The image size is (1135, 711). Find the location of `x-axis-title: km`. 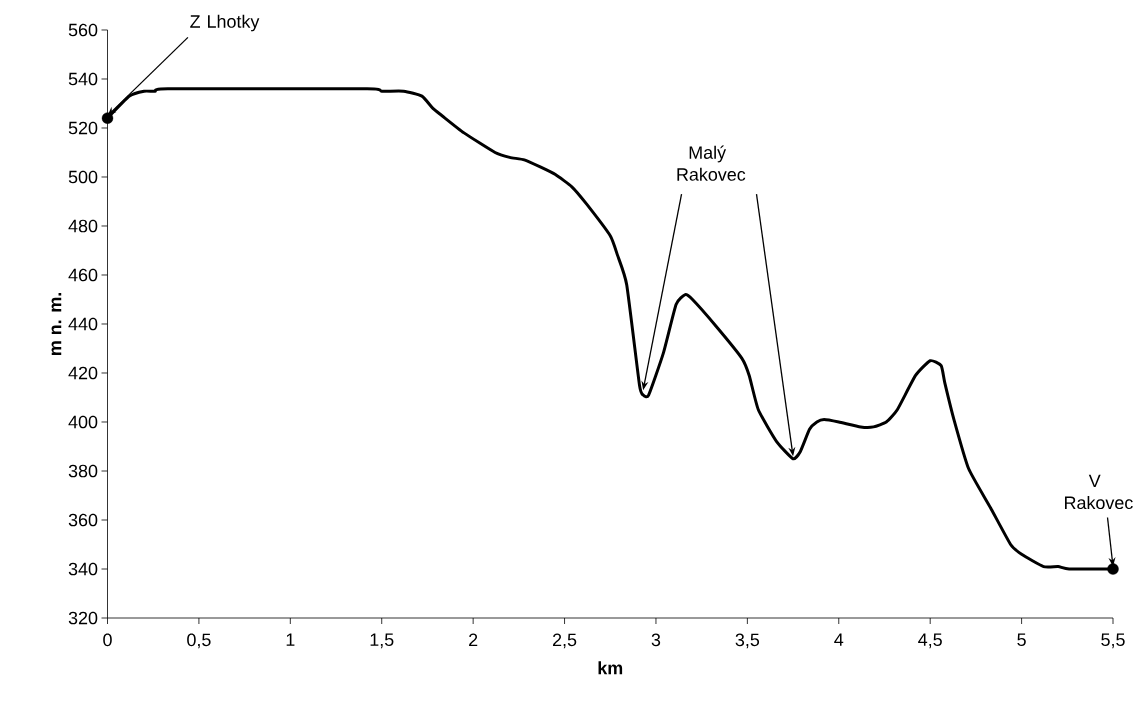

x-axis-title: km is located at coordinates (610, 668).